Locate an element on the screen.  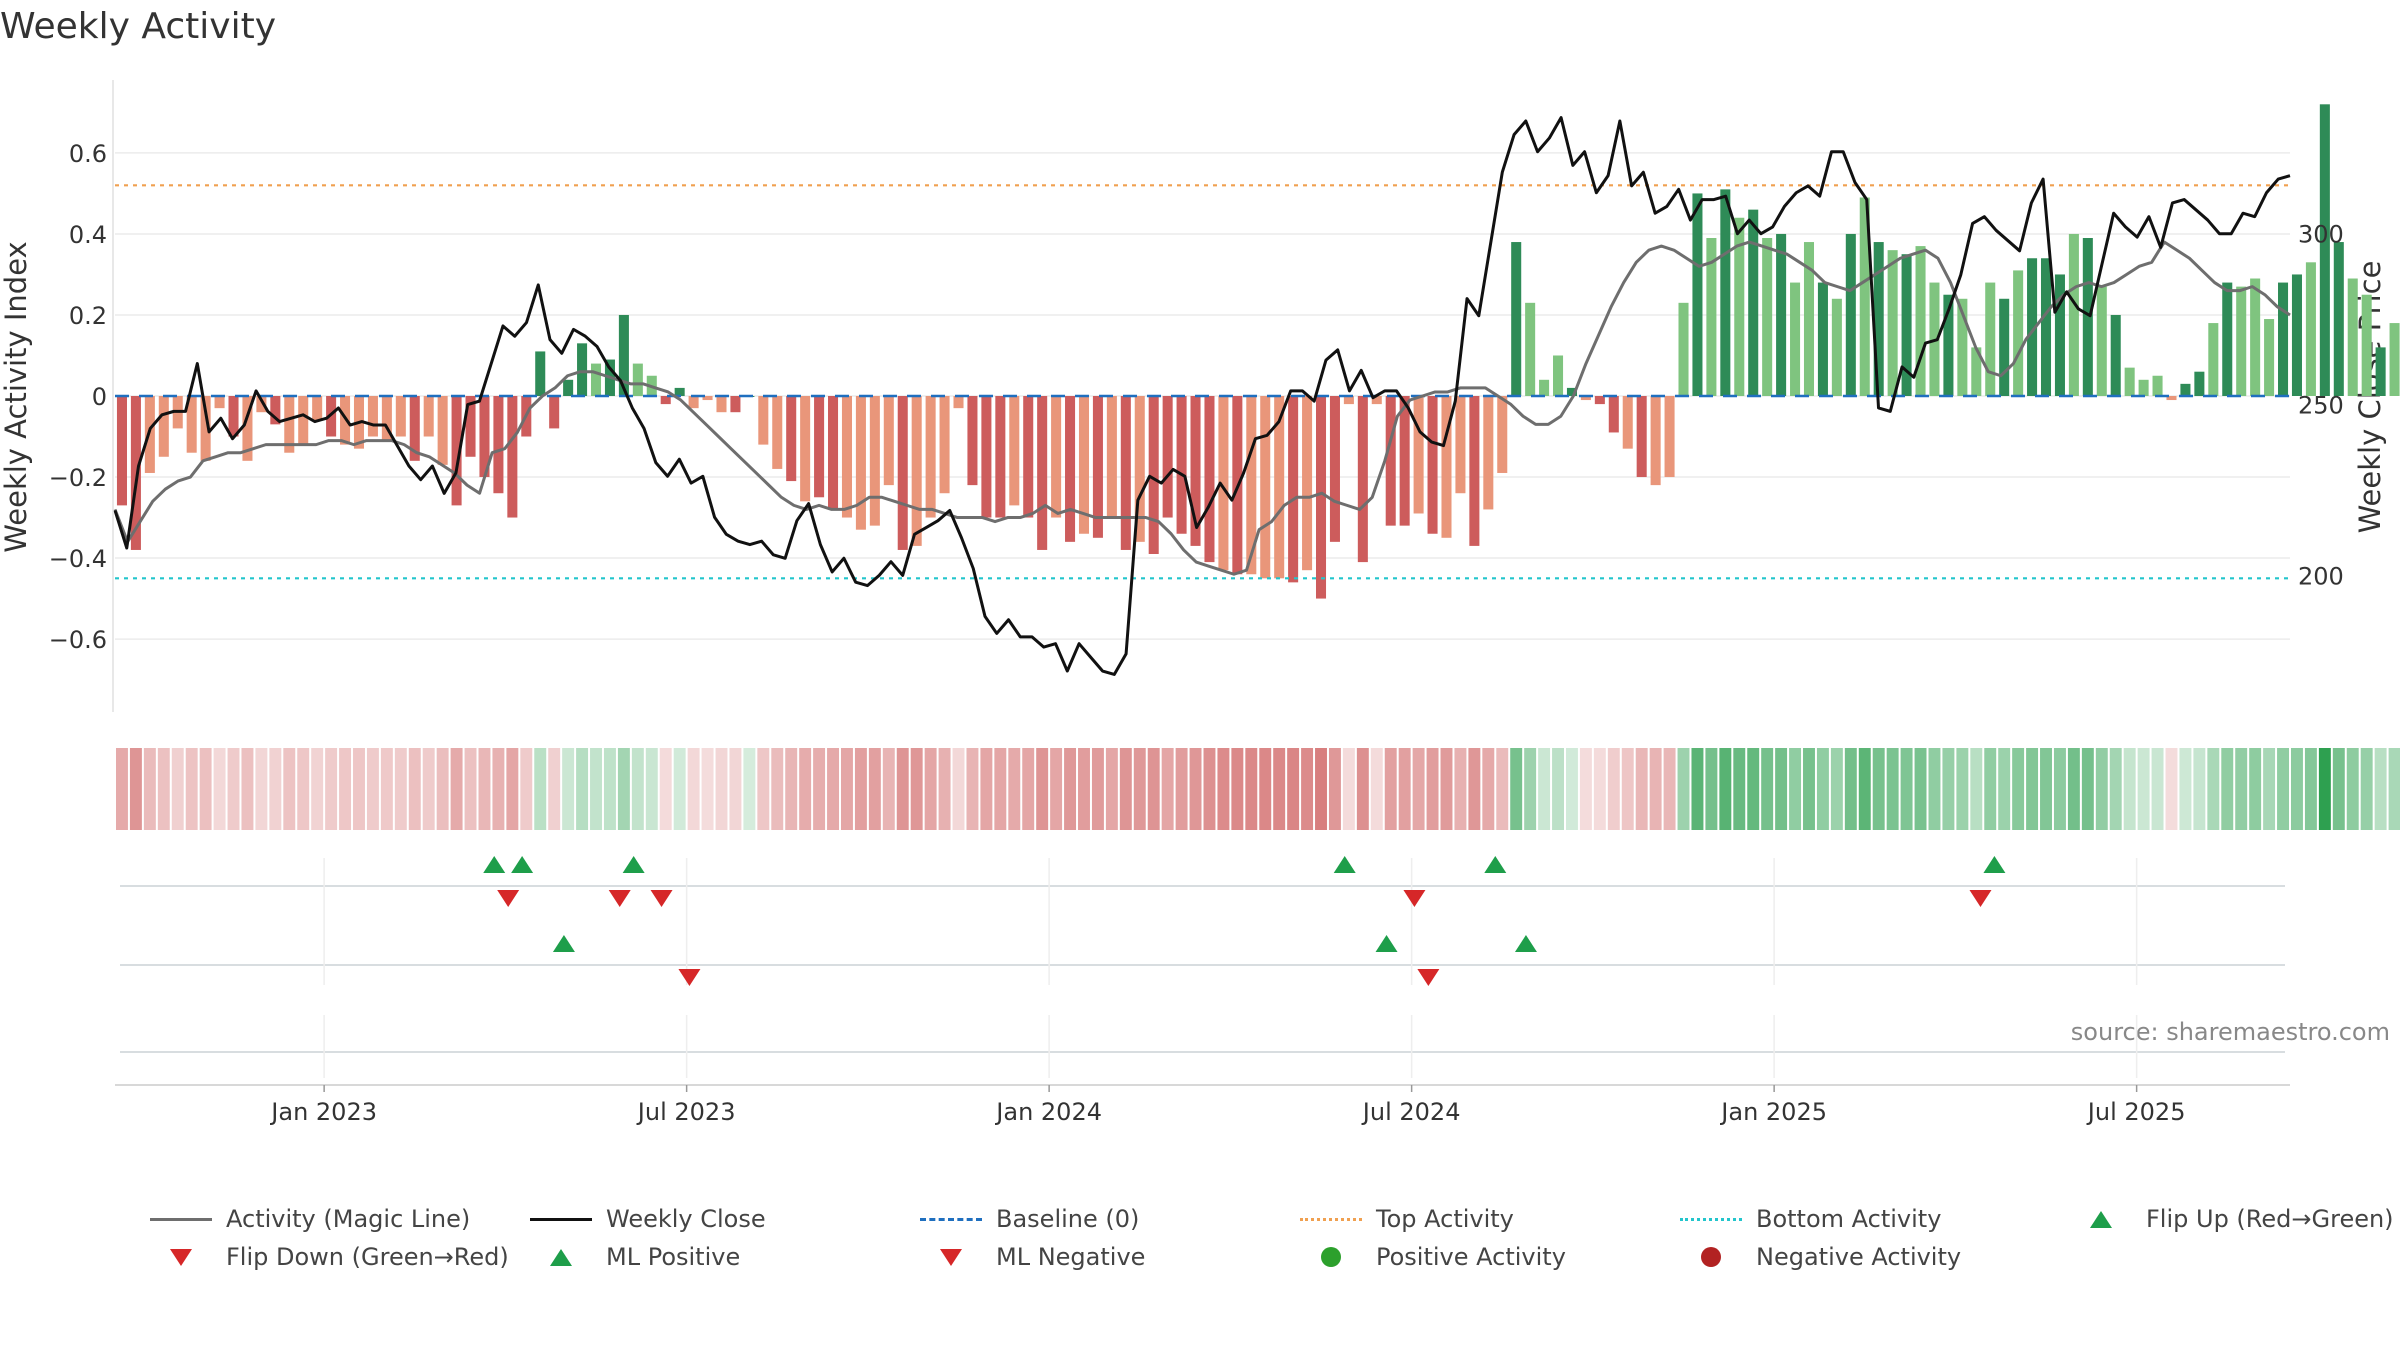
ml-positive-marker is located at coordinates (1525, 943).